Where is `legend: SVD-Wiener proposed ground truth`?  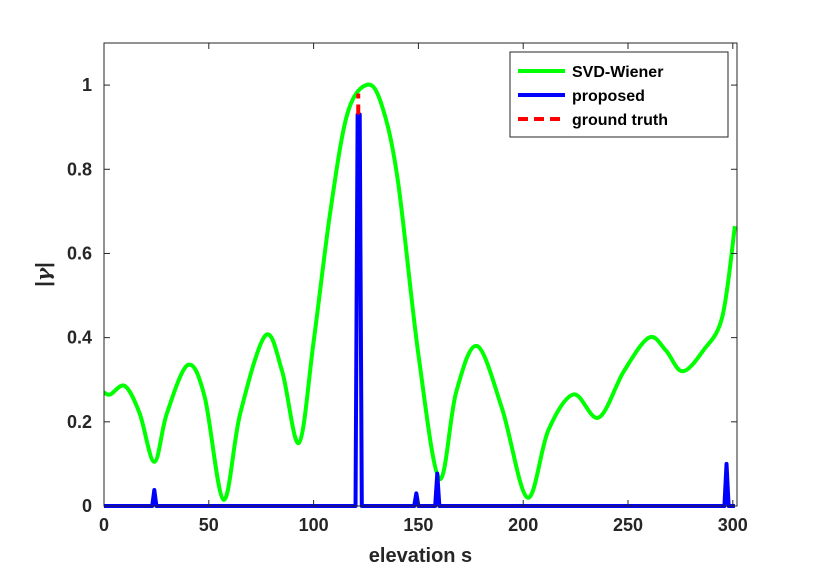 legend: SVD-Wiener proposed ground truth is located at coordinates (619, 94).